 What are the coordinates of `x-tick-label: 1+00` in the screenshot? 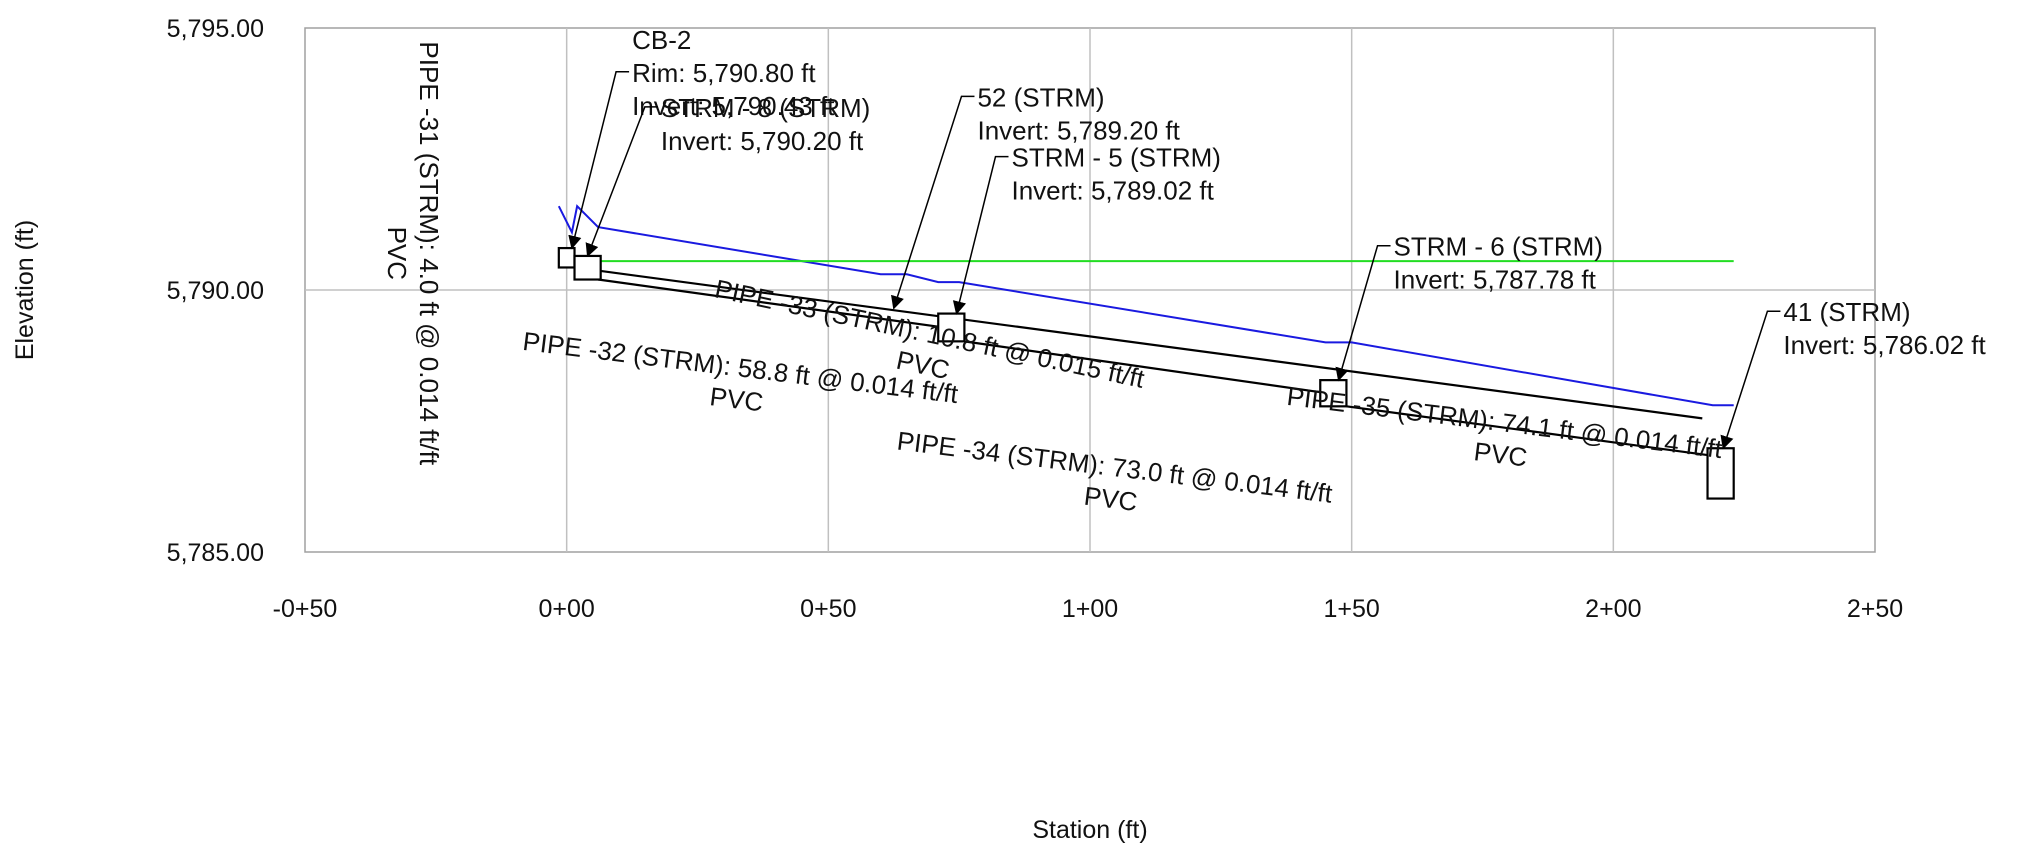 It's located at (1090, 609).